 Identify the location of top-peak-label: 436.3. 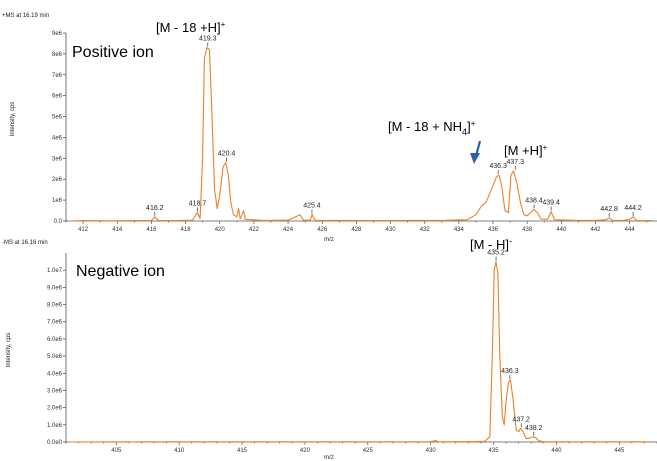
(498, 166).